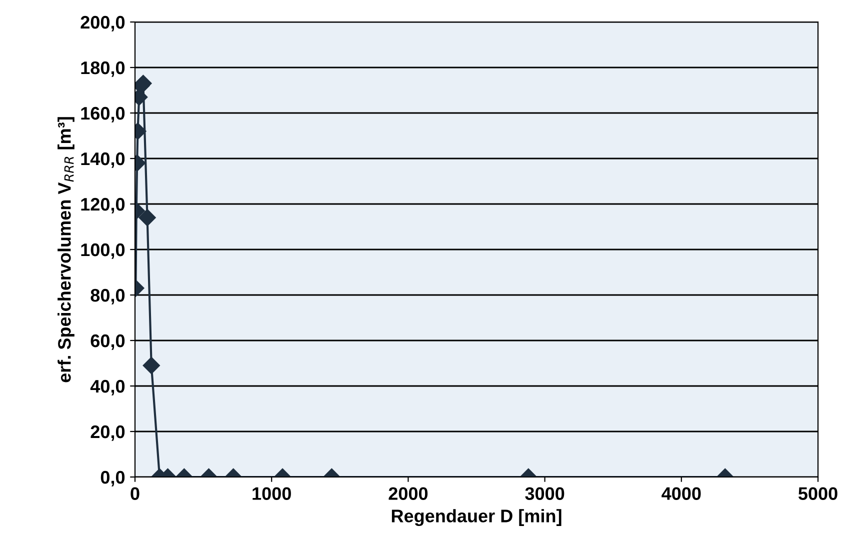  I want to click on y-tick-label: 200,0, so click(102, 24).